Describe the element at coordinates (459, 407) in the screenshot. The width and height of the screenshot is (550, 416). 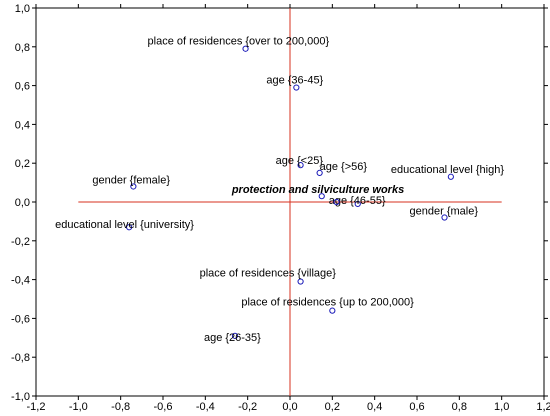
I see `x-tick-label: 0,8` at that location.